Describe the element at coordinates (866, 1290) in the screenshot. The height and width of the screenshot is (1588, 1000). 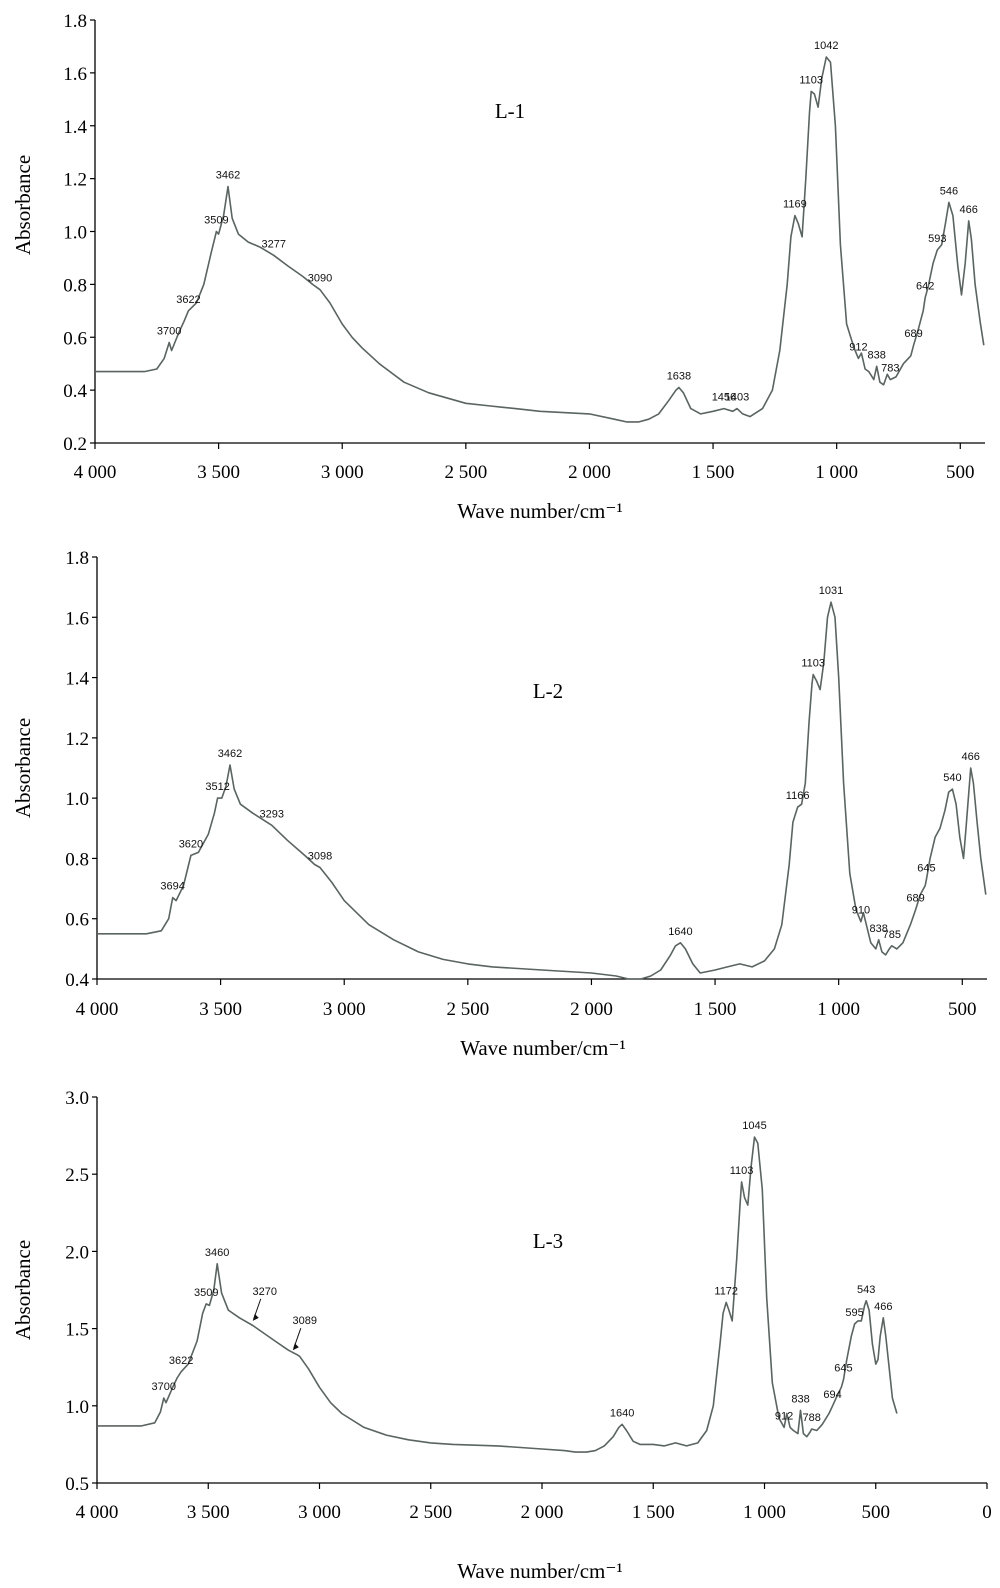
I see `peak-label: 543` at that location.